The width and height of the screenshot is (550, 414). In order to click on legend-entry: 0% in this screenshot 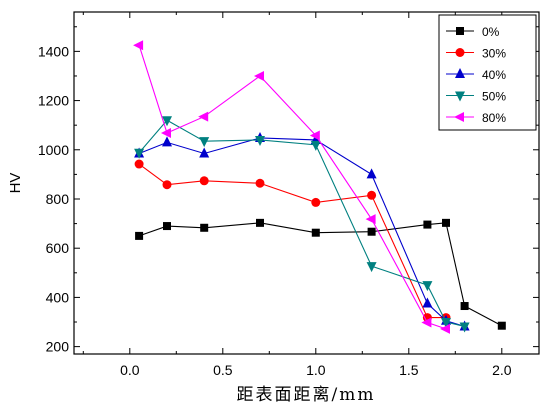, I will do `click(473, 32)`.